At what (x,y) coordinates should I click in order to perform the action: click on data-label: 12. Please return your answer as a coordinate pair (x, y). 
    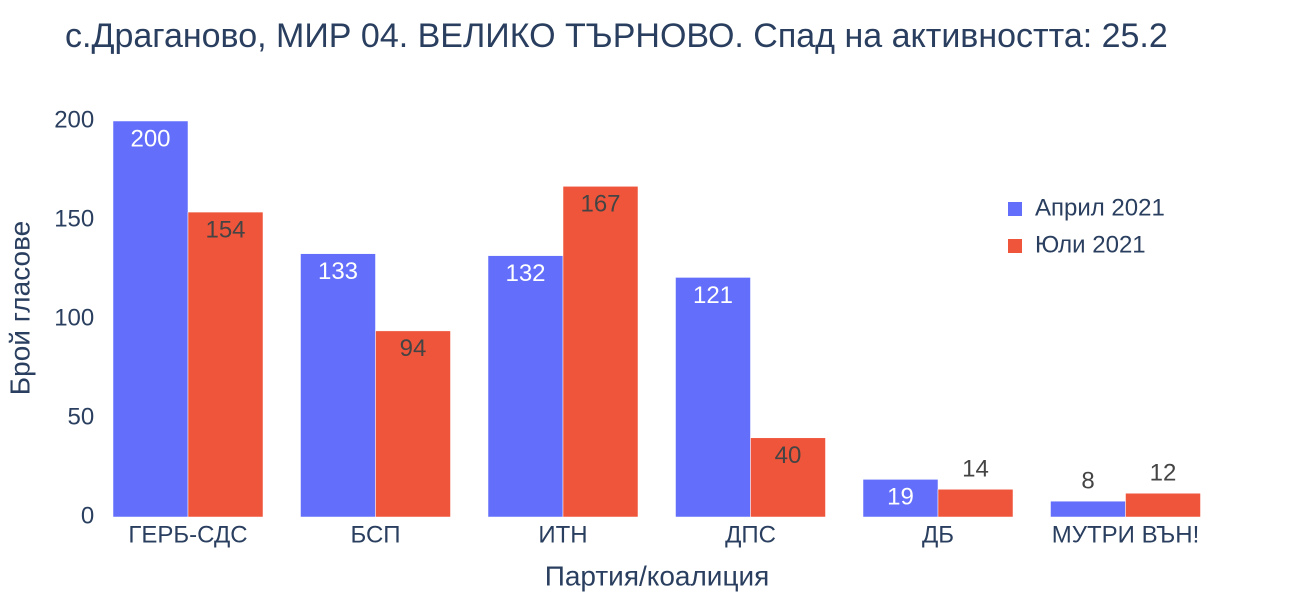
    Looking at the image, I should click on (1163, 473).